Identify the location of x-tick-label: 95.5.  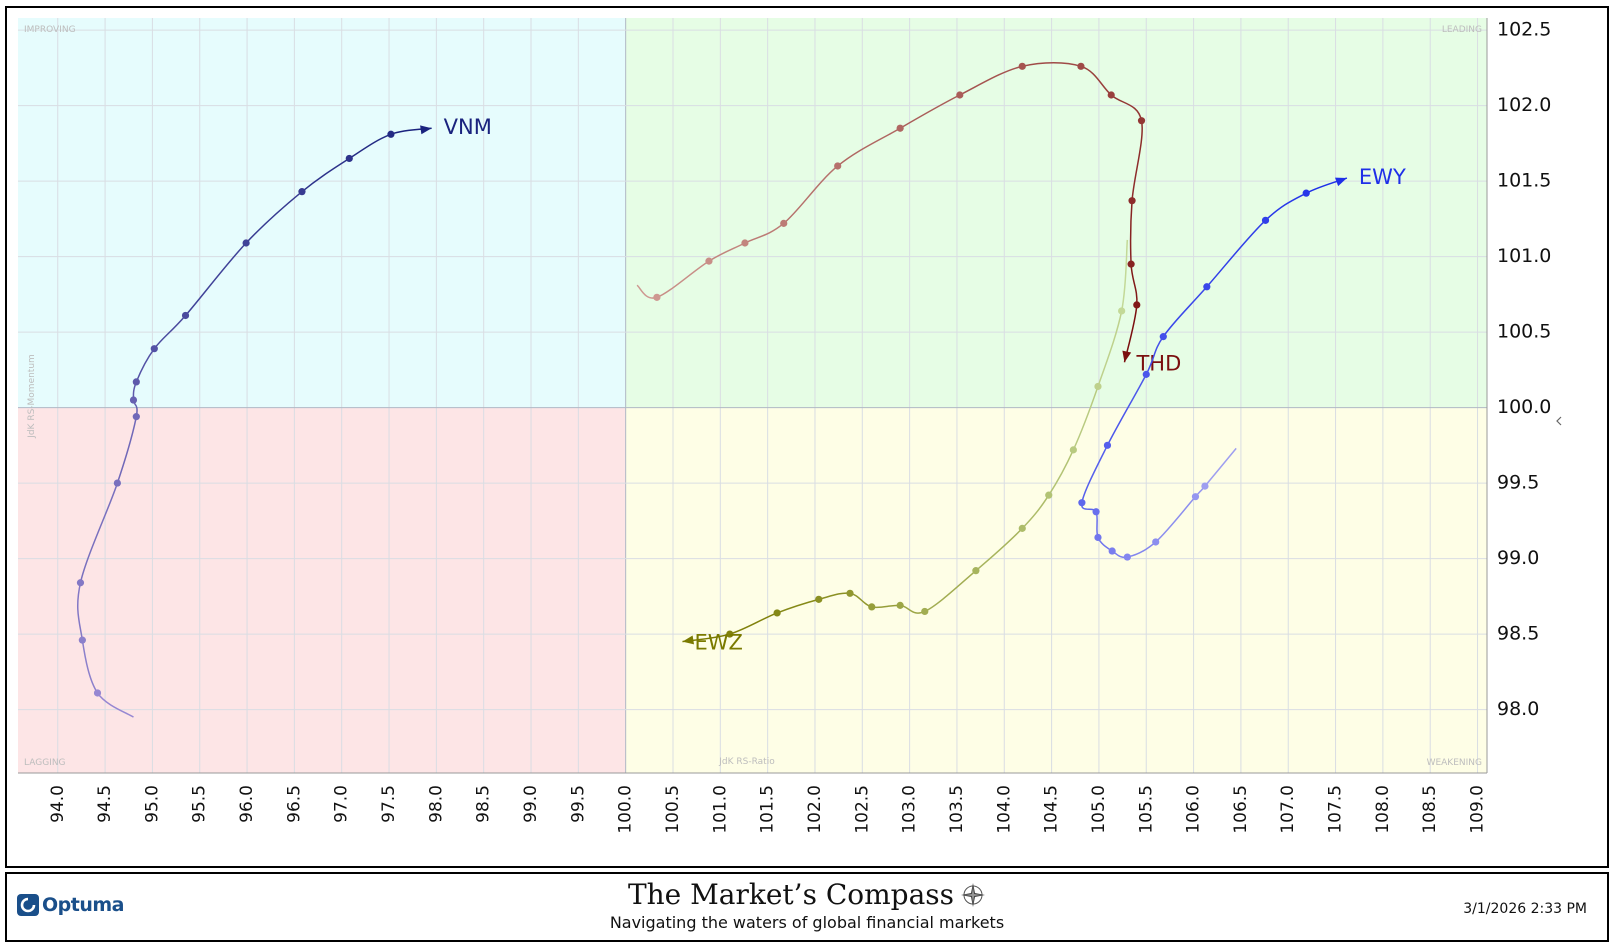
(200, 804).